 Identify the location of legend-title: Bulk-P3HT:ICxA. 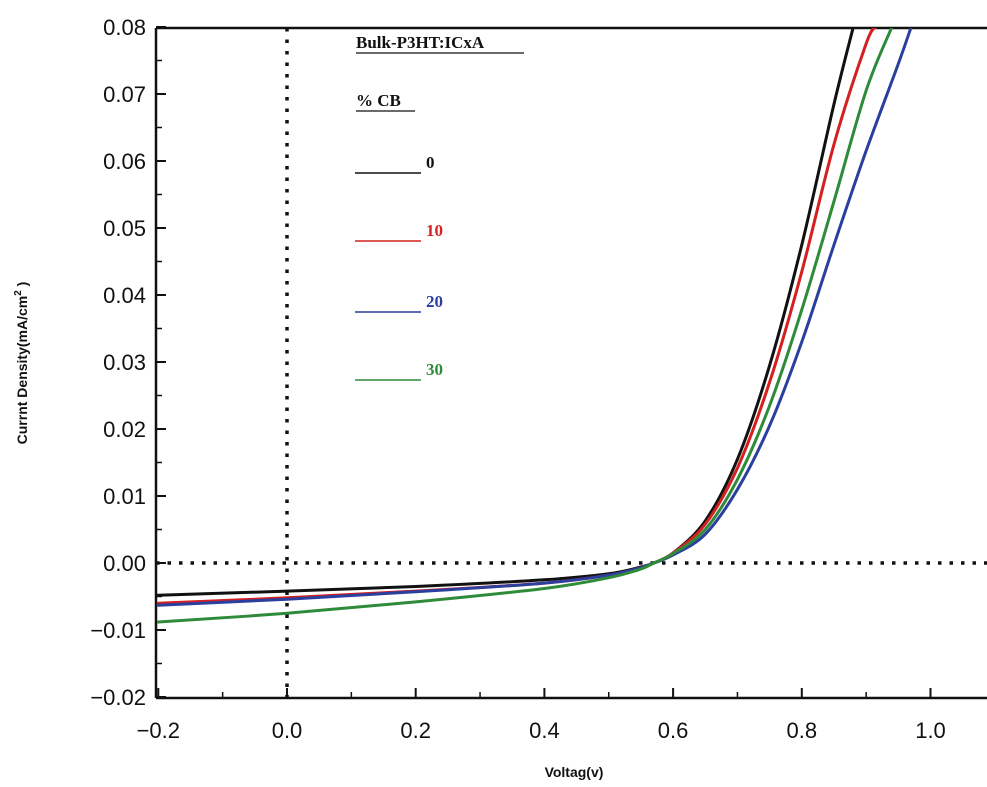
(420, 42).